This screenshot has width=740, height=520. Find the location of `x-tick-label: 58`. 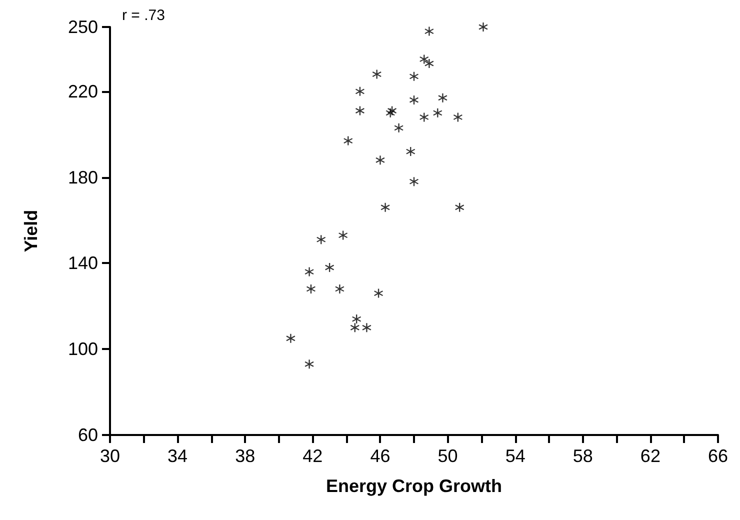

x-tick-label: 58 is located at coordinates (582, 456).